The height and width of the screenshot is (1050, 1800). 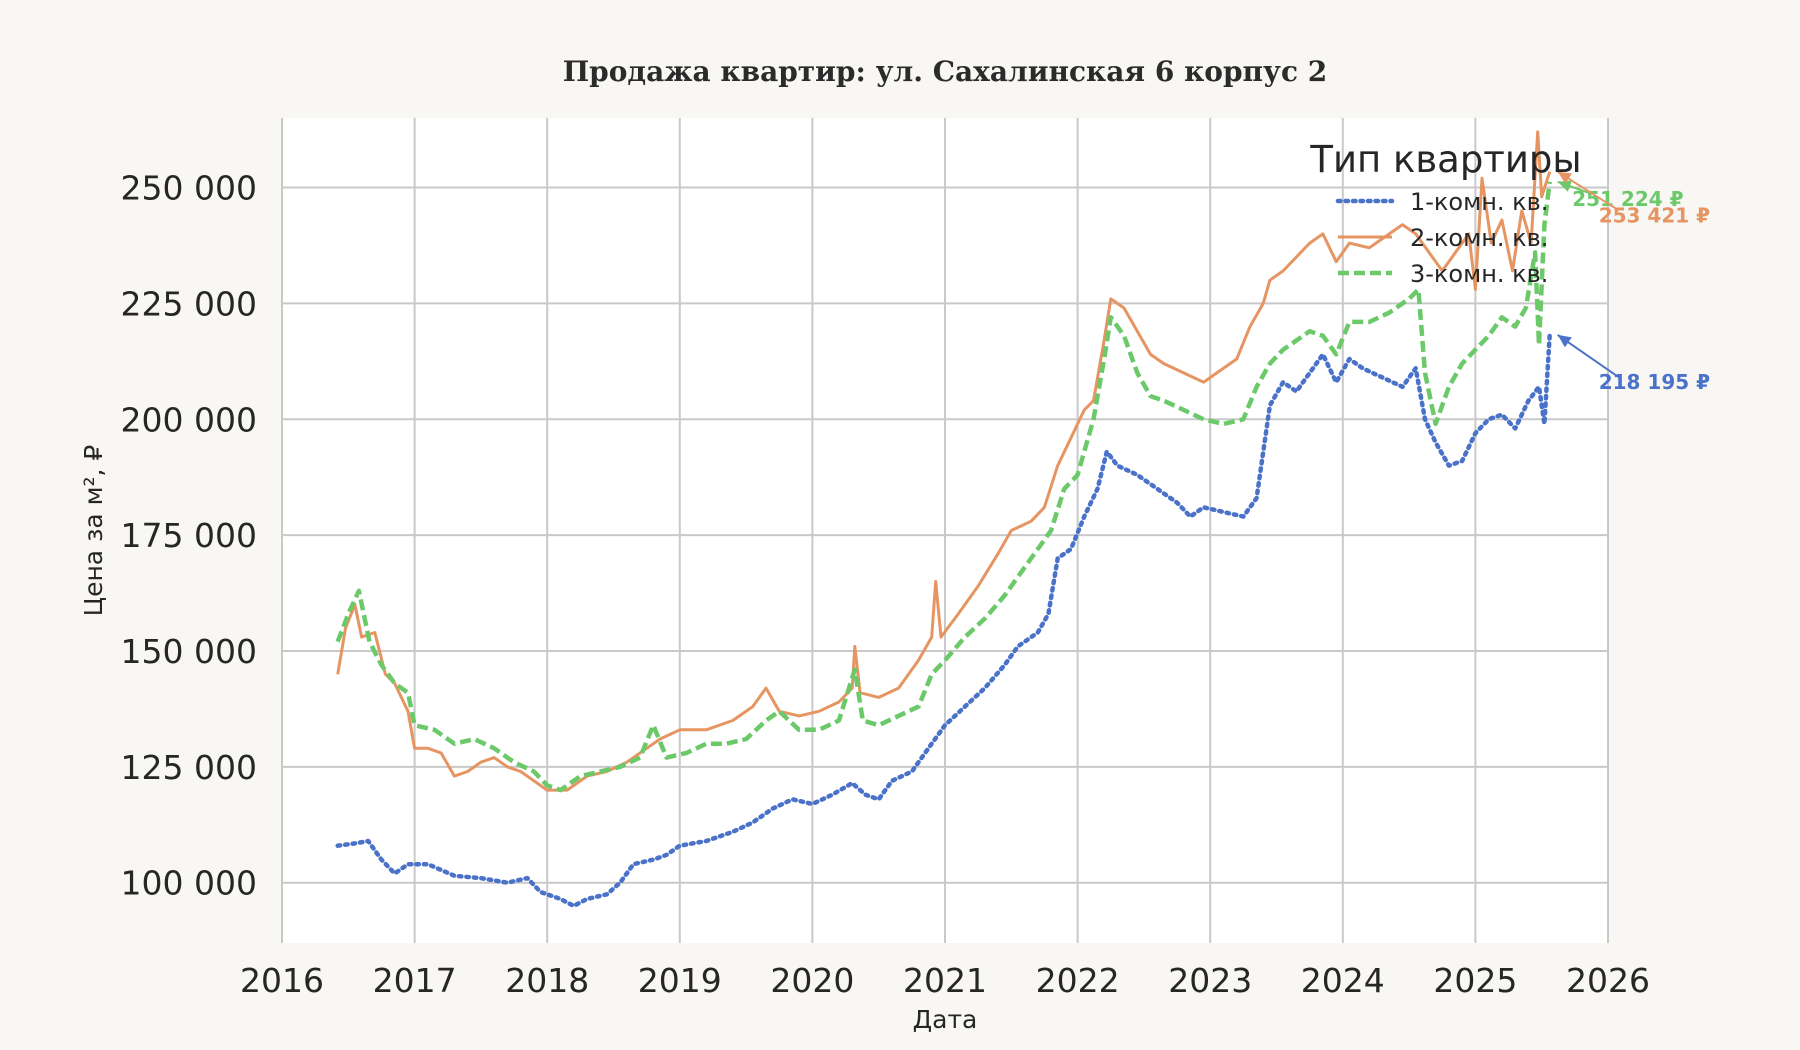 I want to click on y-tick-label: 200 000, so click(x=189, y=419).